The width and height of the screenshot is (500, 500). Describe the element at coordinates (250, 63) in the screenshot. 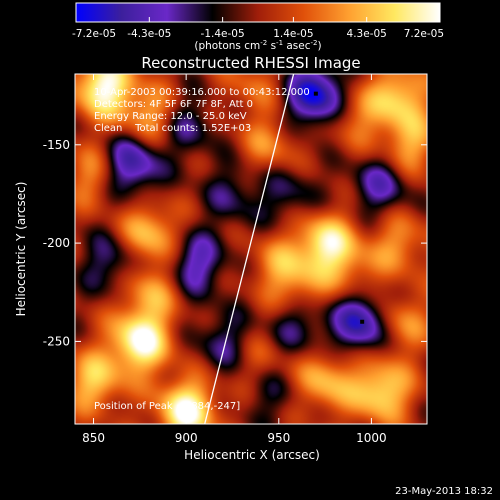

I see `chart-title: Reconstructed RHESSI Image` at that location.